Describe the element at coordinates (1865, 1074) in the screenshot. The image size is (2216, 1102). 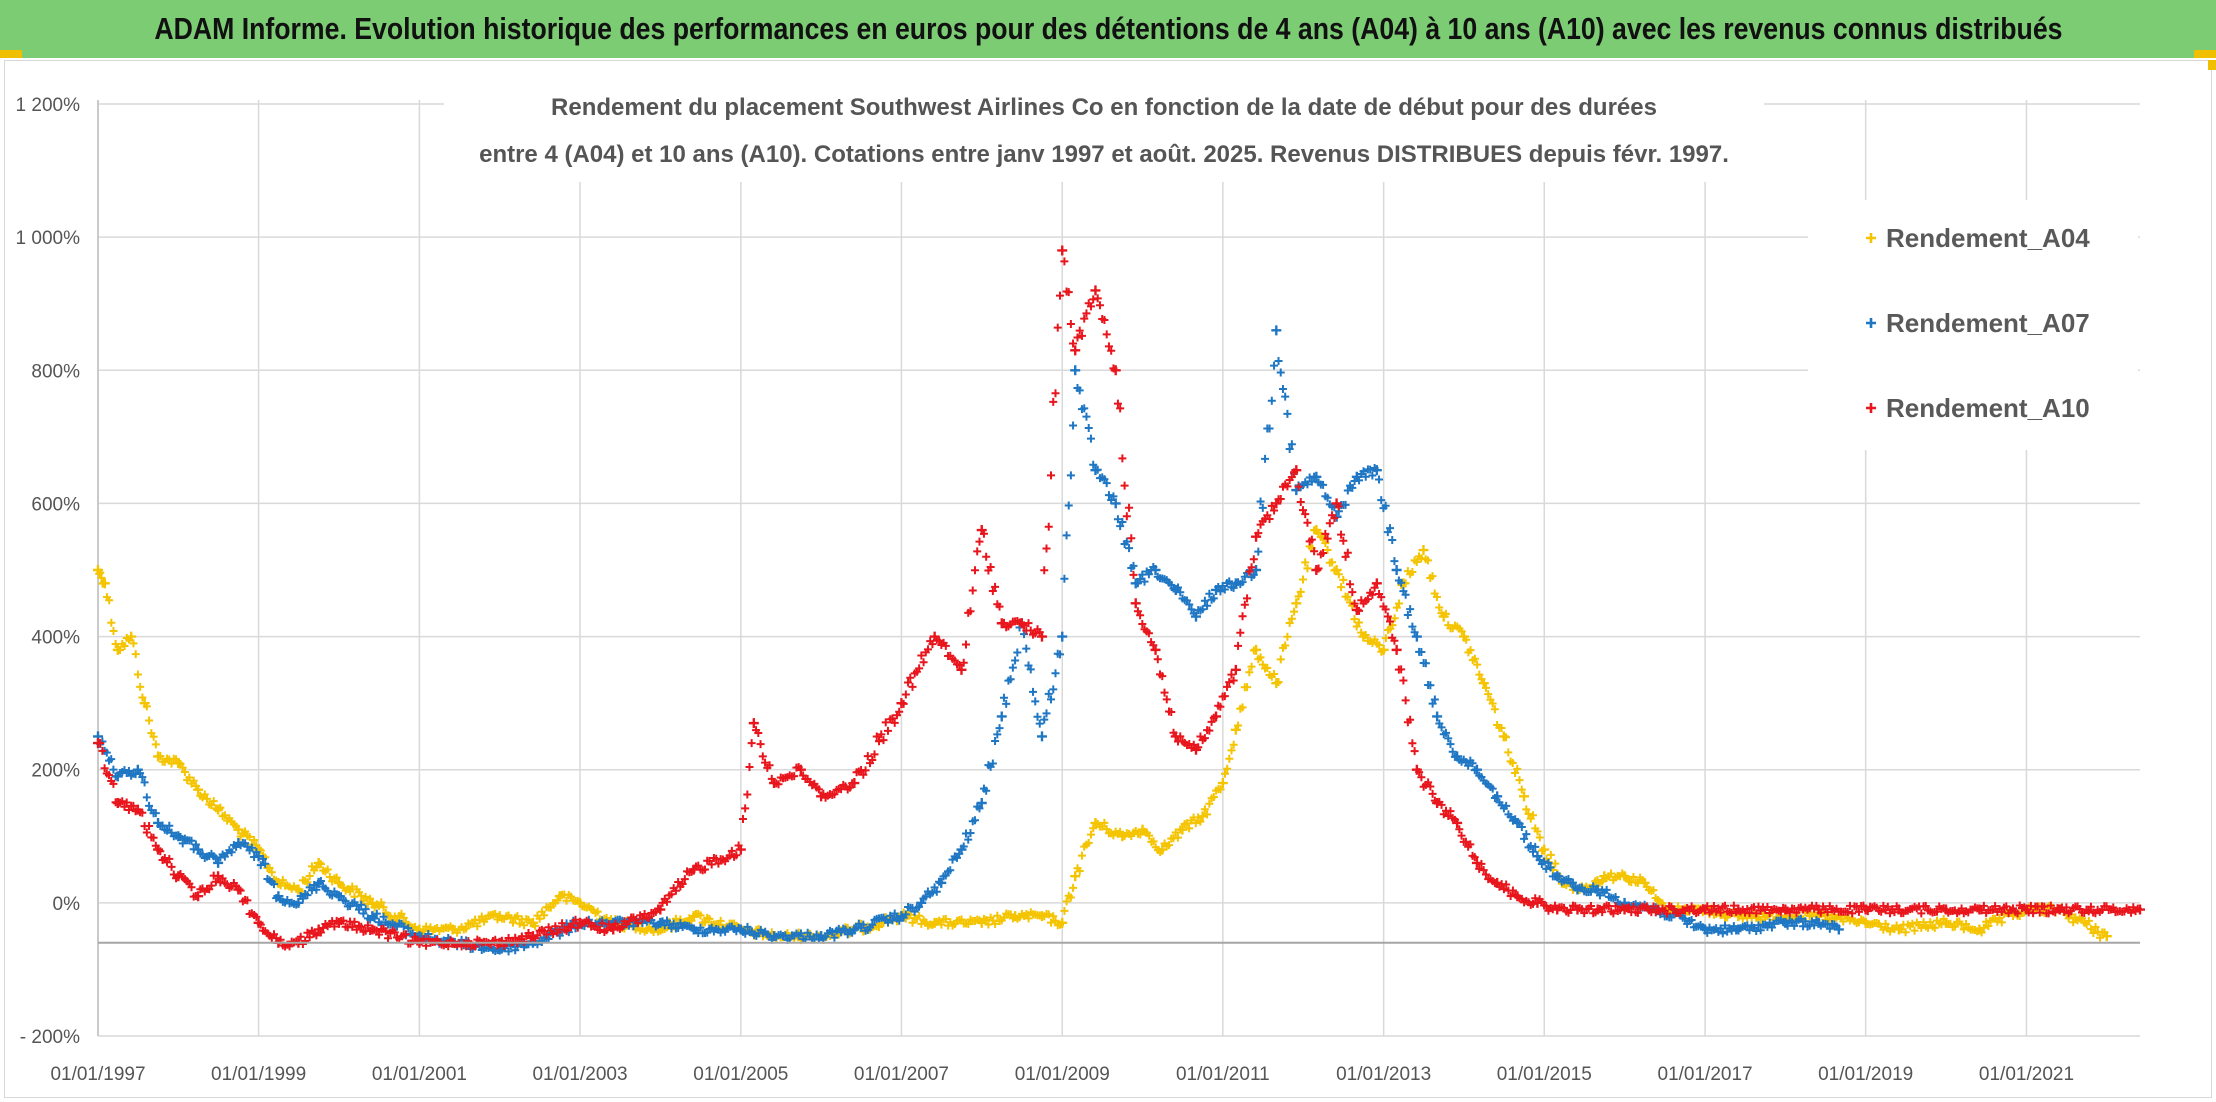
I see `x-tick-label: 01/01/2019` at that location.